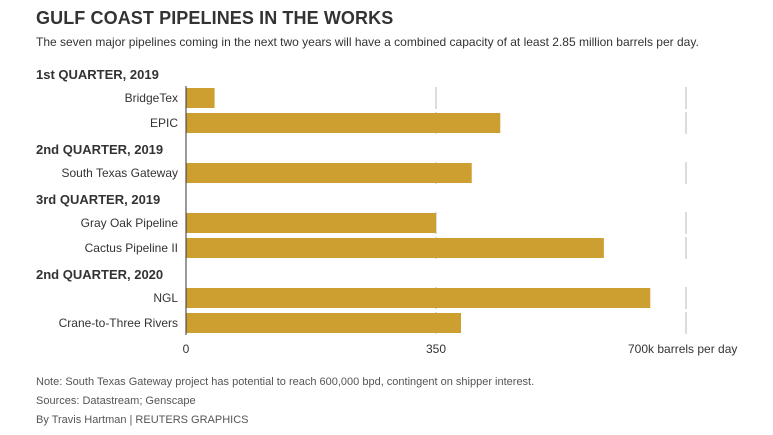 The image size is (773, 435). Describe the element at coordinates (682, 349) in the screenshot. I see `x-tick-label: 700k barrels per day` at that location.